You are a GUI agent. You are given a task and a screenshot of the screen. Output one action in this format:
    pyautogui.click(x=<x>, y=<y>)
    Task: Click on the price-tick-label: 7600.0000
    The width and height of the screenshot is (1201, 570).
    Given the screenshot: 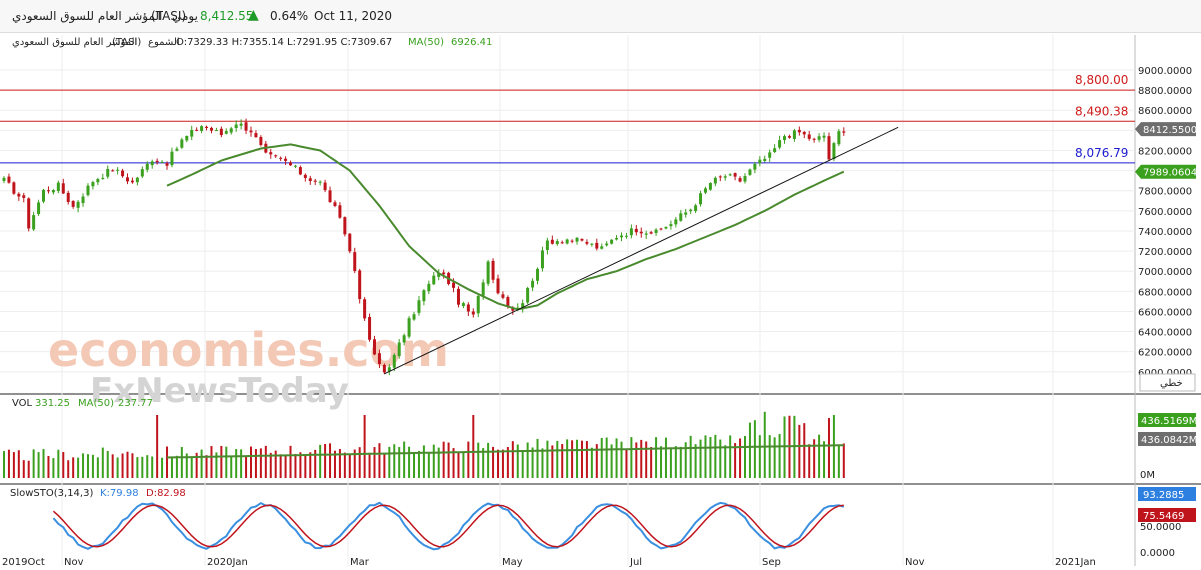 What is the action you would take?
    pyautogui.click(x=1165, y=212)
    